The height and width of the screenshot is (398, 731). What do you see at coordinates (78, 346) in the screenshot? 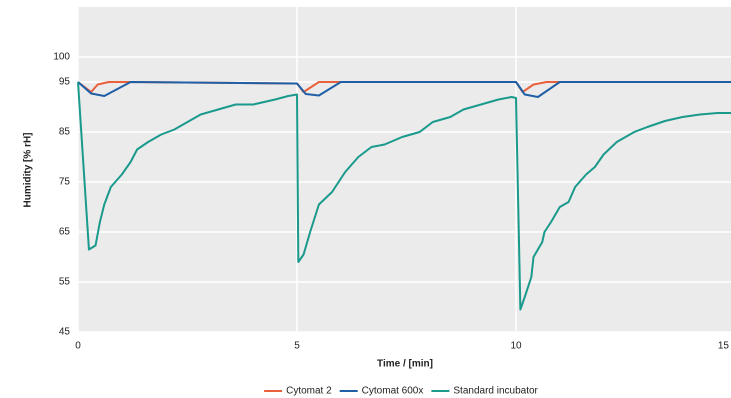
I see `x-tick-label: 0` at bounding box center [78, 346].